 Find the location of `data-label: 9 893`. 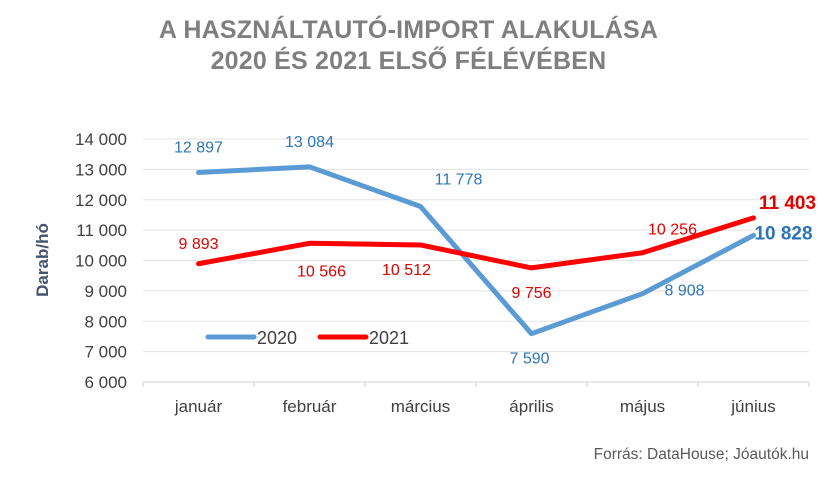

data-label: 9 893 is located at coordinates (198, 244).